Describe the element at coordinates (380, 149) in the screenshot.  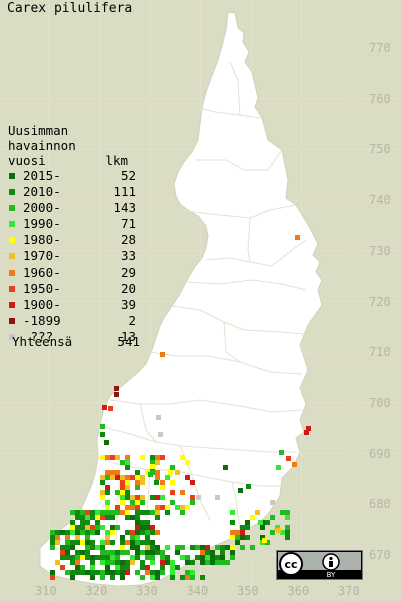
I see `y-axis-label: 750` at that location.